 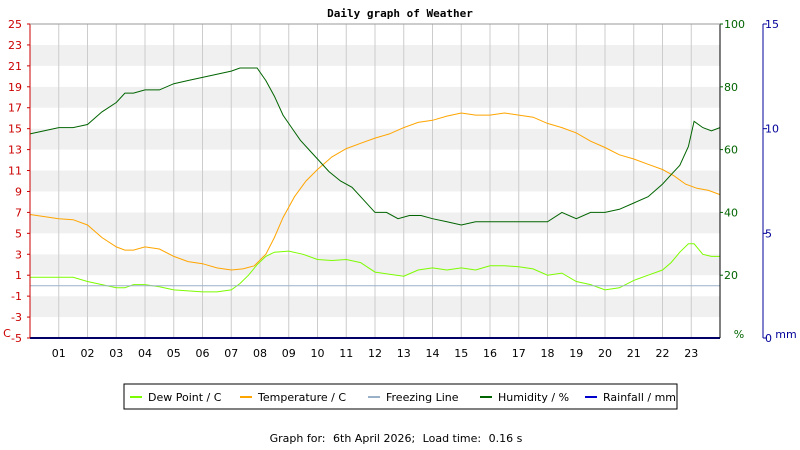 I want to click on left-tick-label: 21, so click(x=15, y=66).